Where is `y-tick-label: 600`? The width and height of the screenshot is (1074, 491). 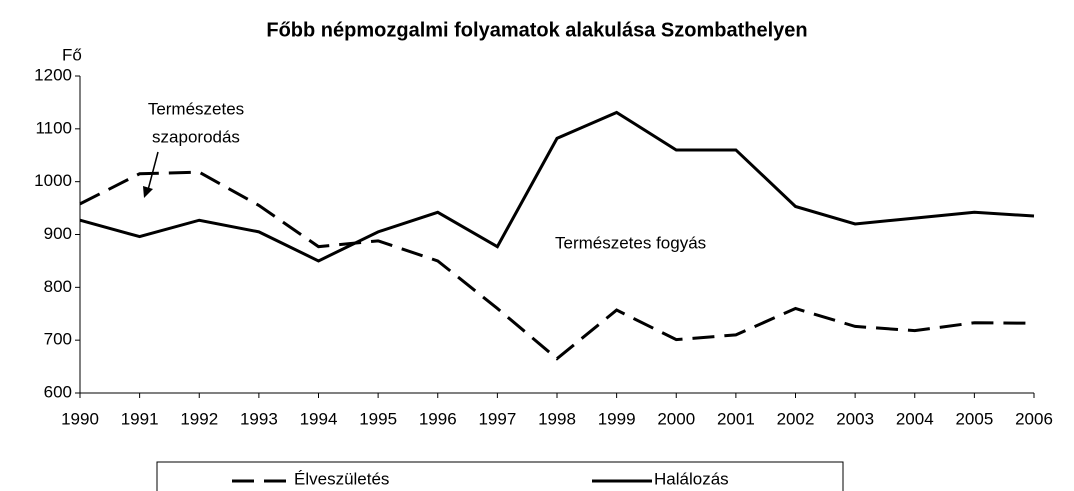 y-tick-label: 600 is located at coordinates (58, 391).